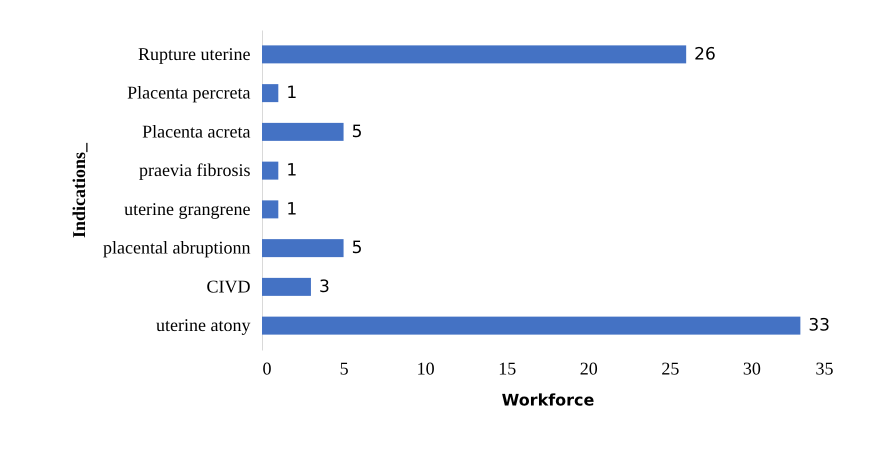  I want to click on y-tick-label: Placenta percreta, so click(189, 92).